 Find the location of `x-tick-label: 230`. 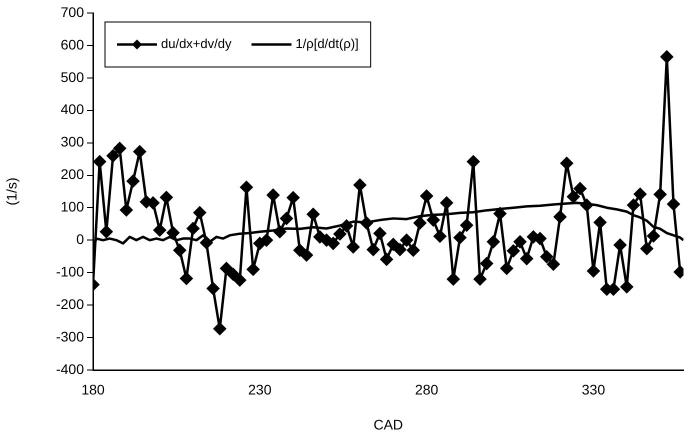

x-tick-label: 230 is located at coordinates (260, 389).